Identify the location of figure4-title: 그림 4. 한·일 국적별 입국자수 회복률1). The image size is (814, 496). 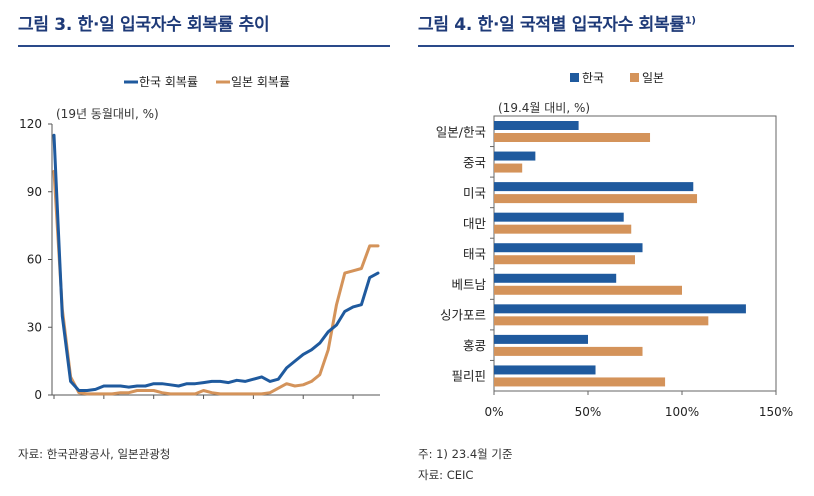
(557, 22).